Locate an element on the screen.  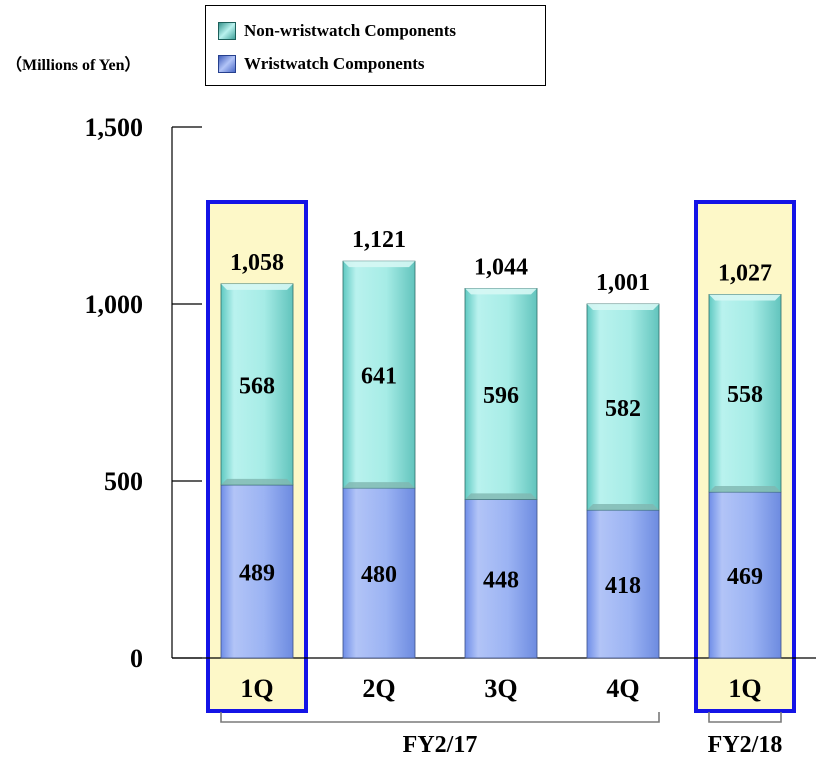
category-label-0: 1Q is located at coordinates (256, 688).